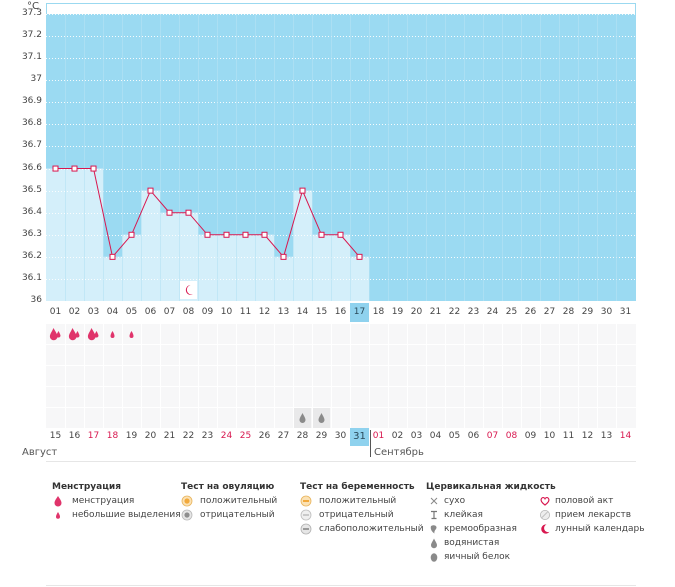  I want to click on cycle-day-label: 06, so click(150, 312).